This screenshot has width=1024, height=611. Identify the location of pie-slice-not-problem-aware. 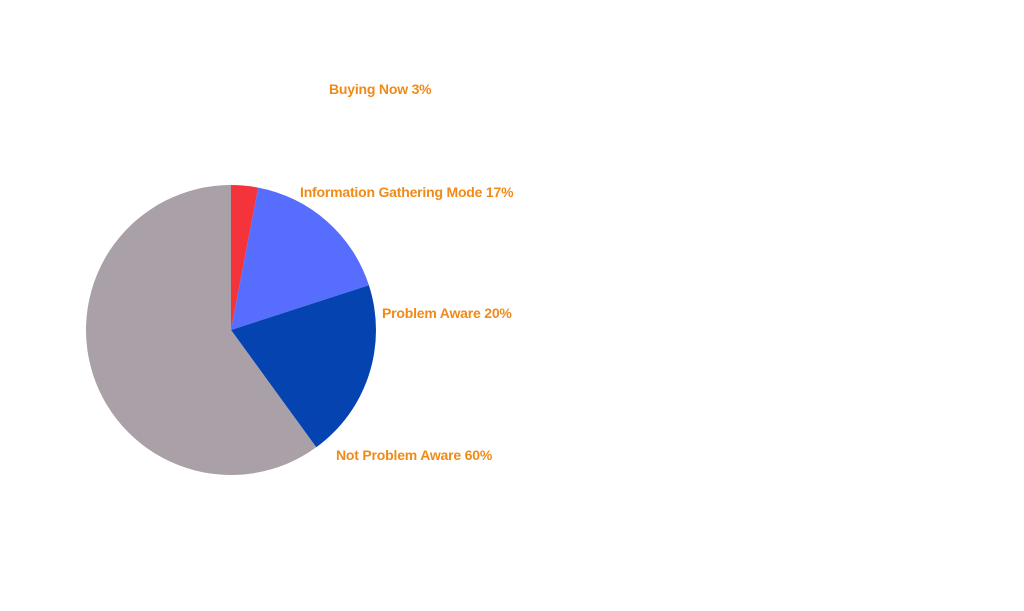
(201, 330).